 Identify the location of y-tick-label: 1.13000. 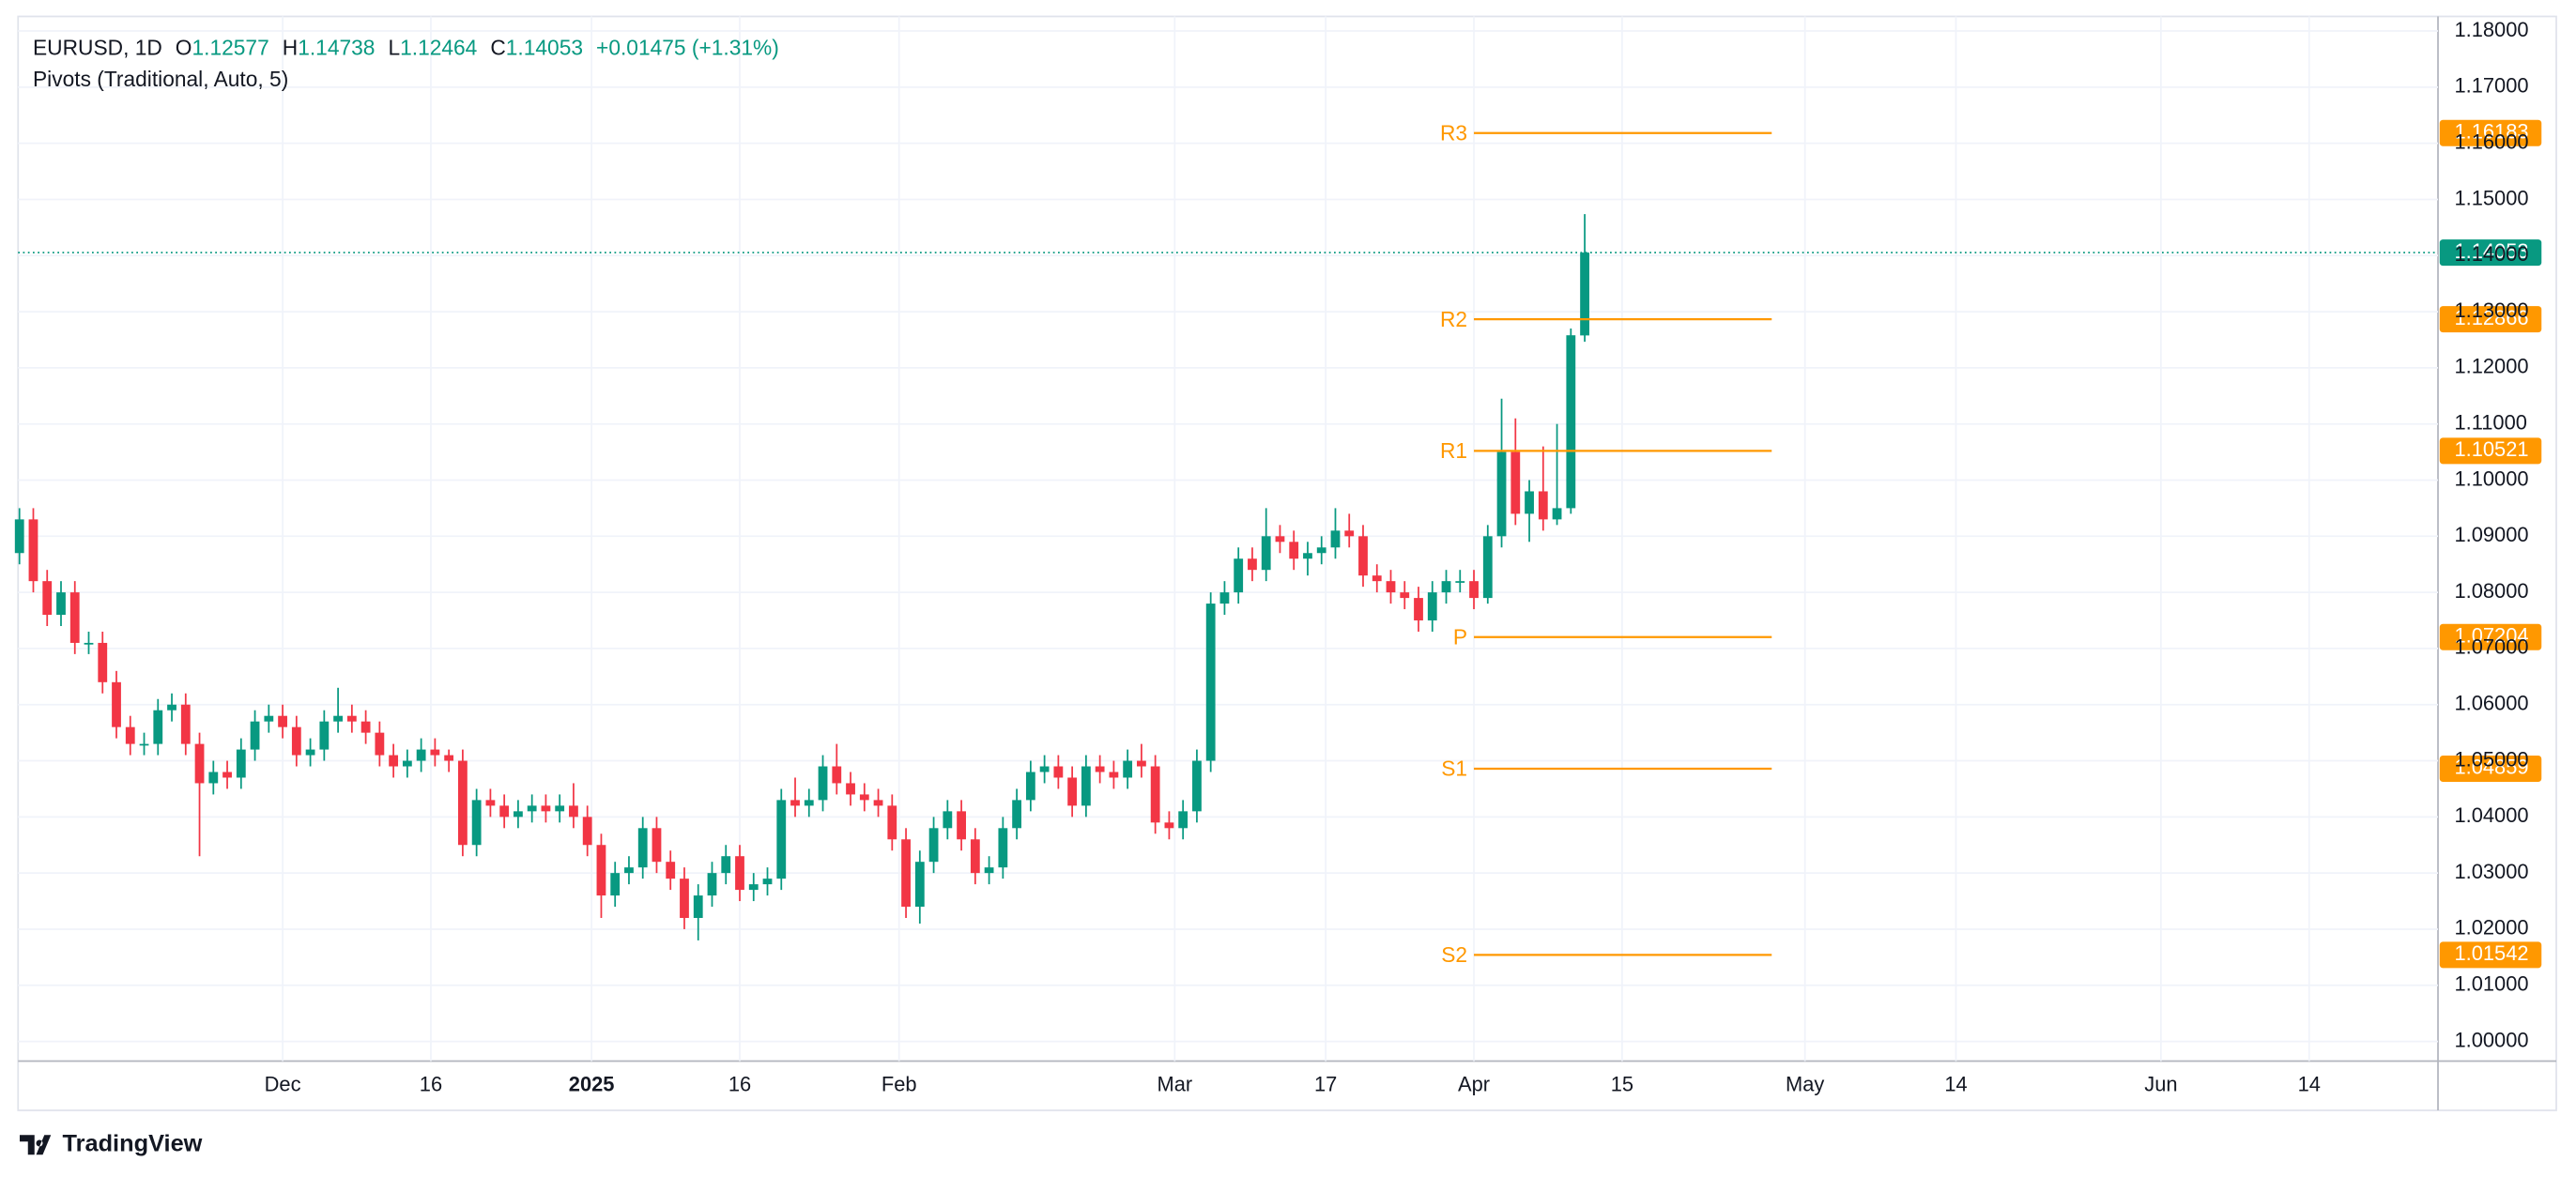
(2492, 310).